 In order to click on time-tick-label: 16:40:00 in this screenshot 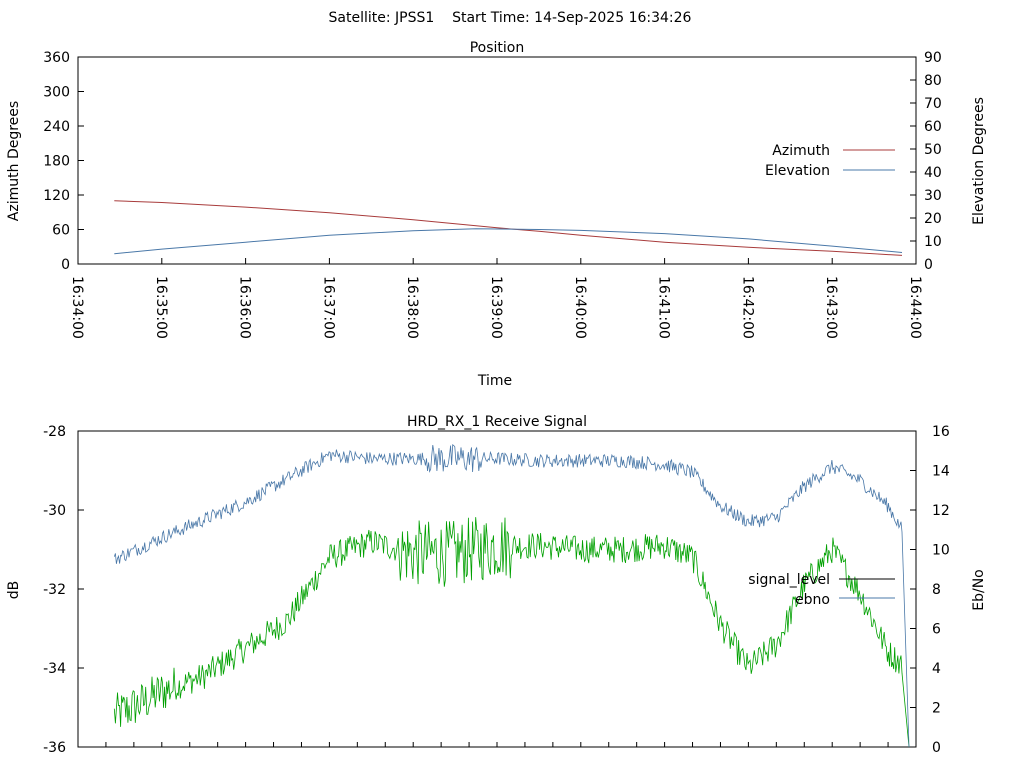, I will do `click(580, 307)`.